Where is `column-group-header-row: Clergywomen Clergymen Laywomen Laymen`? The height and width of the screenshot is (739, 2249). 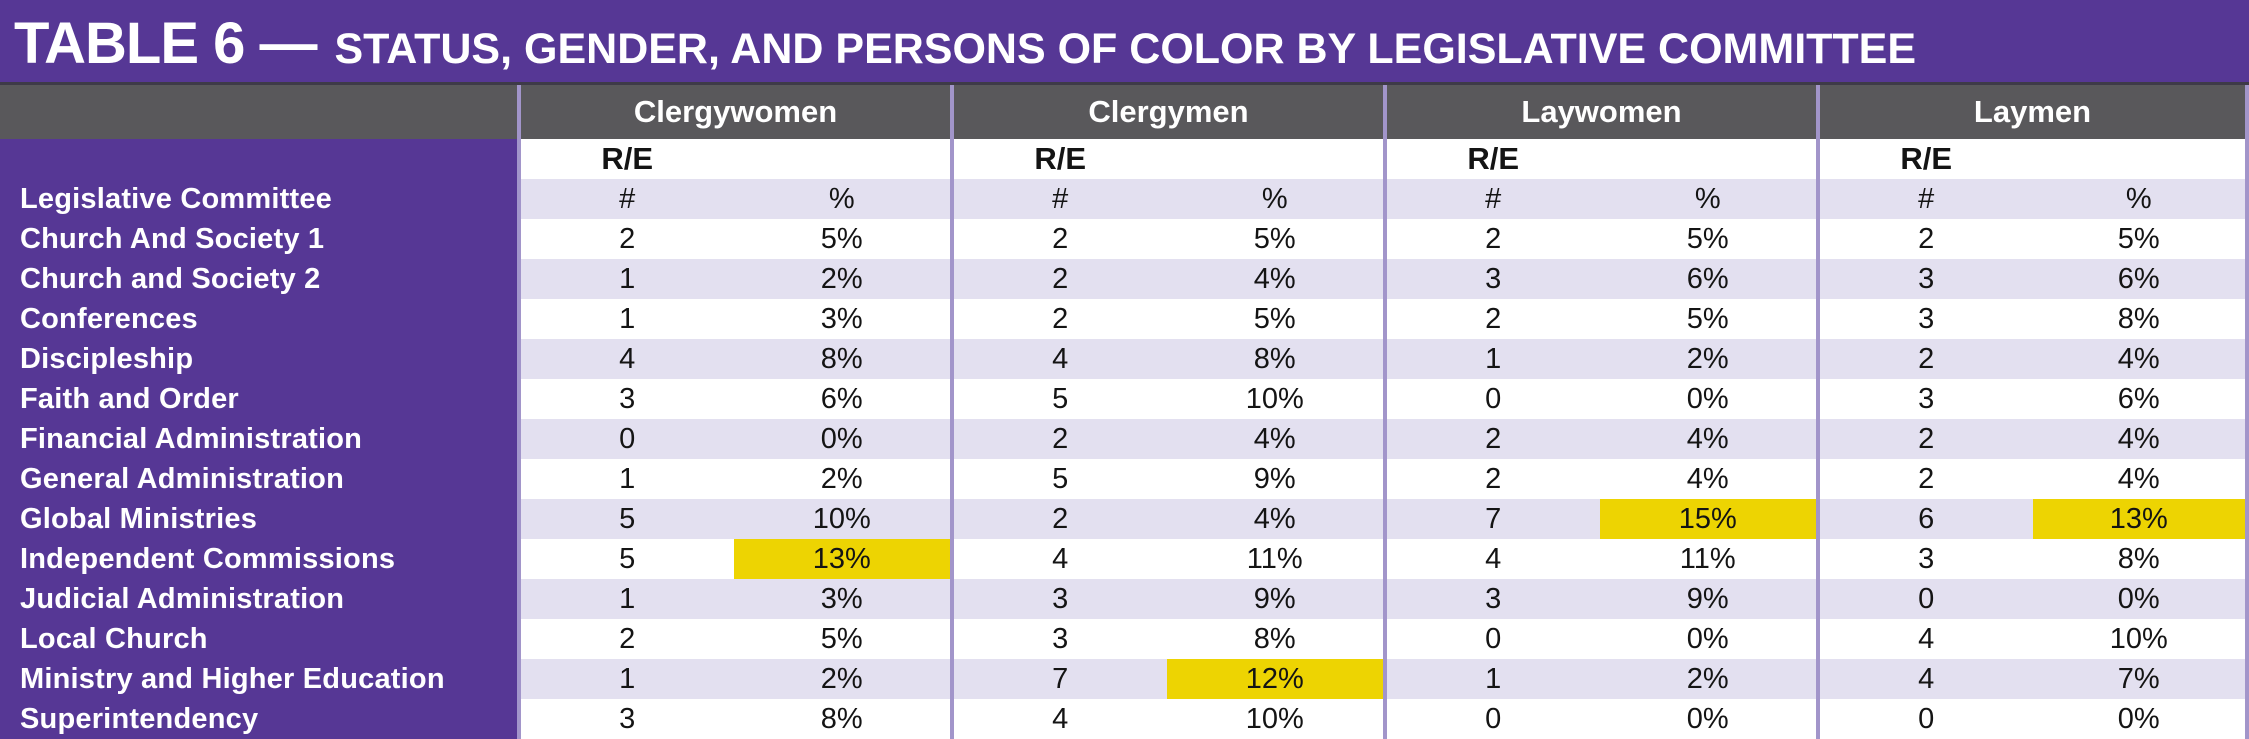
column-group-header-row: Clergywomen Clergymen Laywomen Laymen is located at coordinates (1124, 110).